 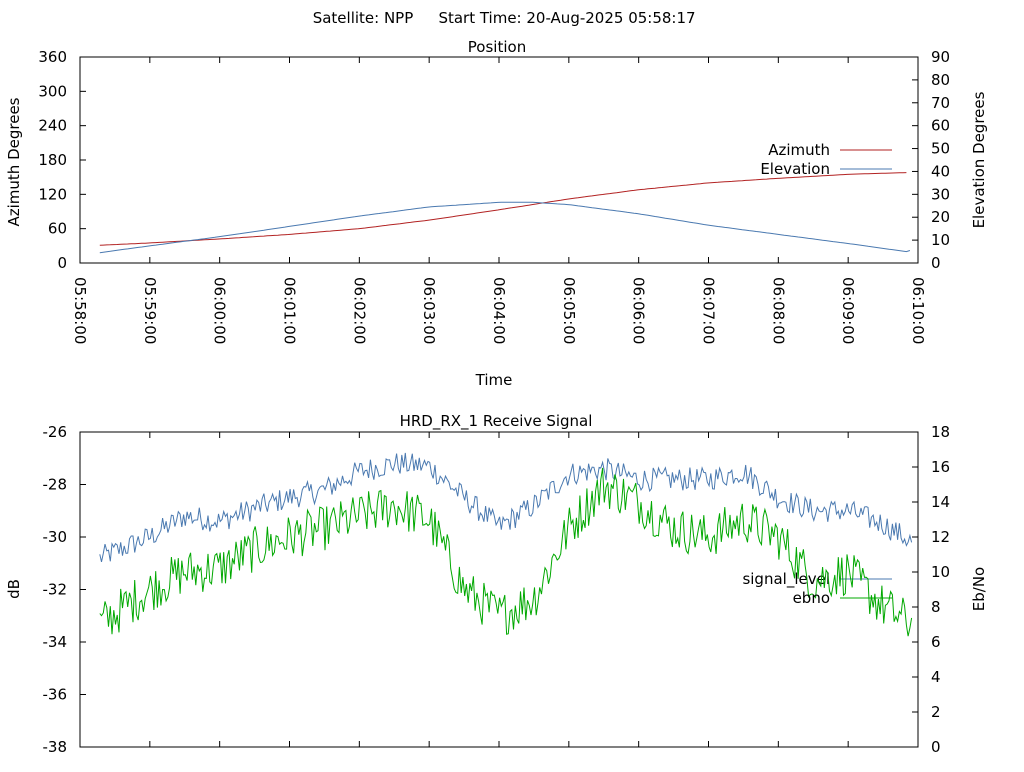 I want to click on start-time-label: Start Time: 20-Aug-2025 05:58:17, so click(x=566, y=18).